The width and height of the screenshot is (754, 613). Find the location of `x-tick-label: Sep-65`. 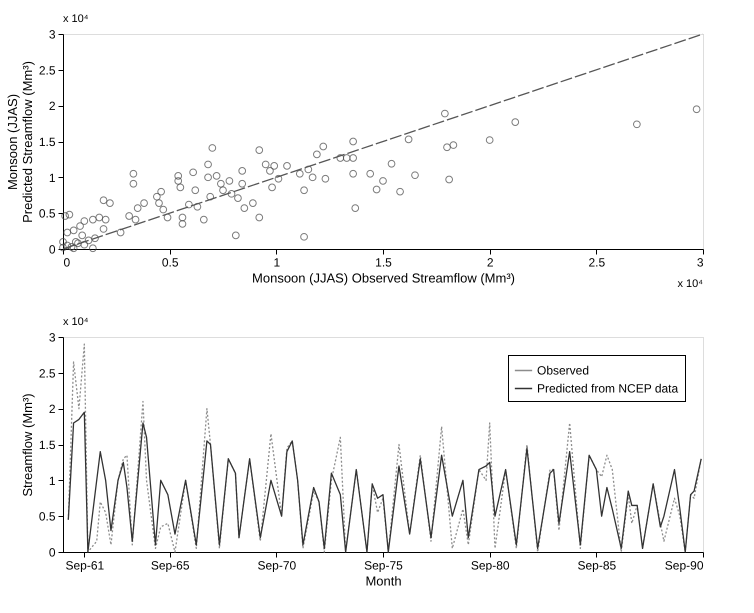

x-tick-label: Sep-65 is located at coordinates (170, 565).